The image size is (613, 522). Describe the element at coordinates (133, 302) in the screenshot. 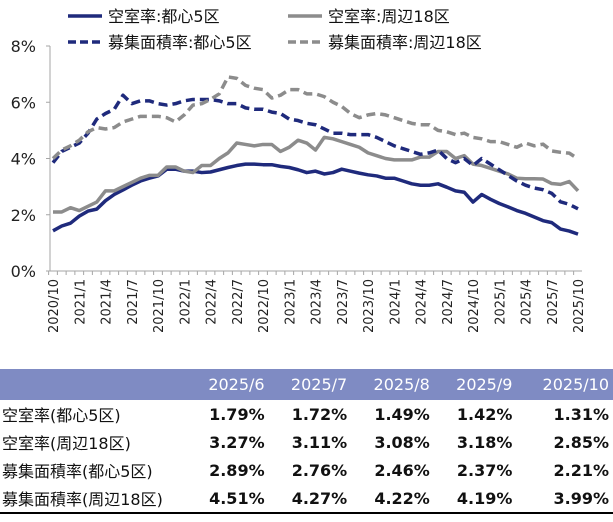

I see `x-tick-label: 2021/7` at that location.